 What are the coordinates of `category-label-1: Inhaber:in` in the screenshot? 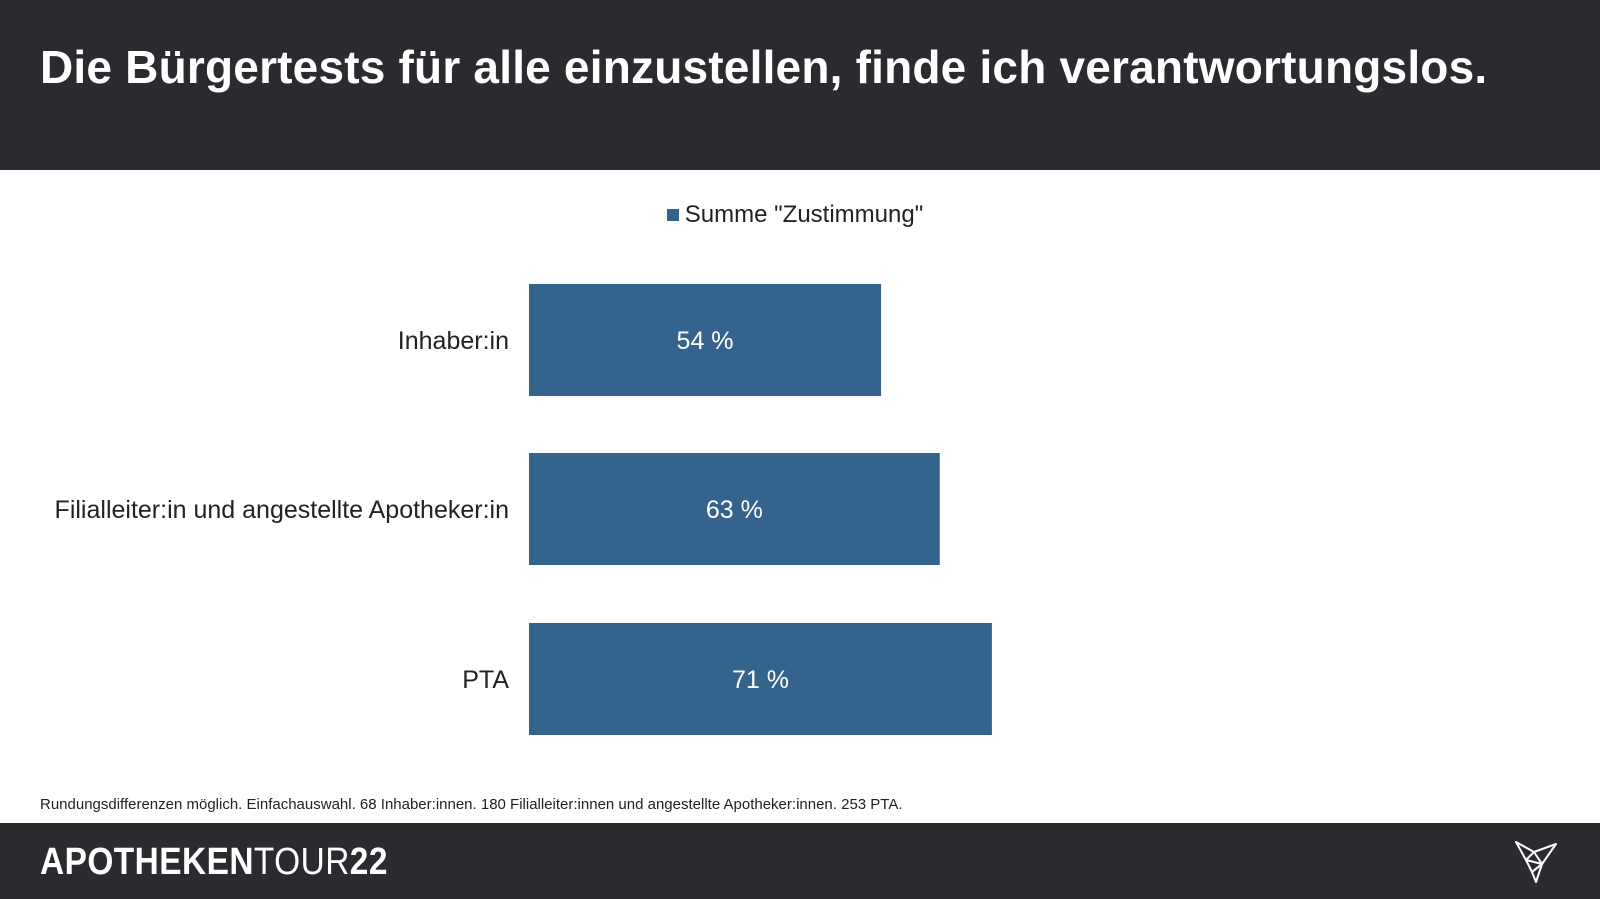 It's located at (453, 341).